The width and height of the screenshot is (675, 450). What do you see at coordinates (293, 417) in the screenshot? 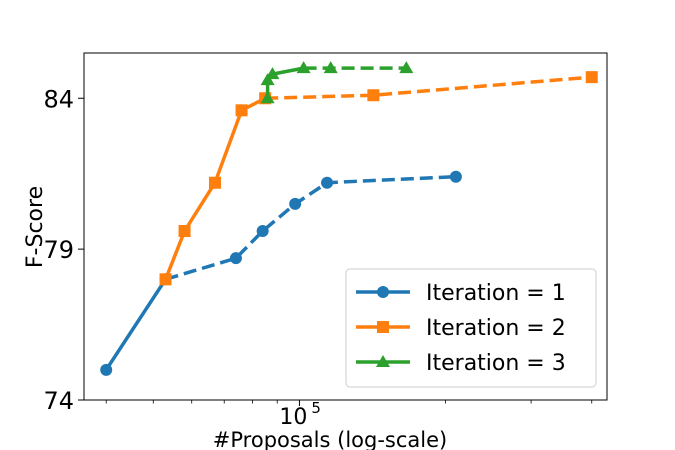
I see `x-tick-label: 10` at bounding box center [293, 417].